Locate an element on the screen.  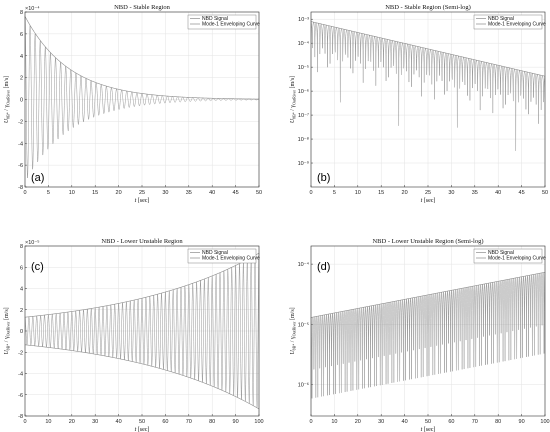
chart-a-ytick-label: 4 is located at coordinates (21, 57).